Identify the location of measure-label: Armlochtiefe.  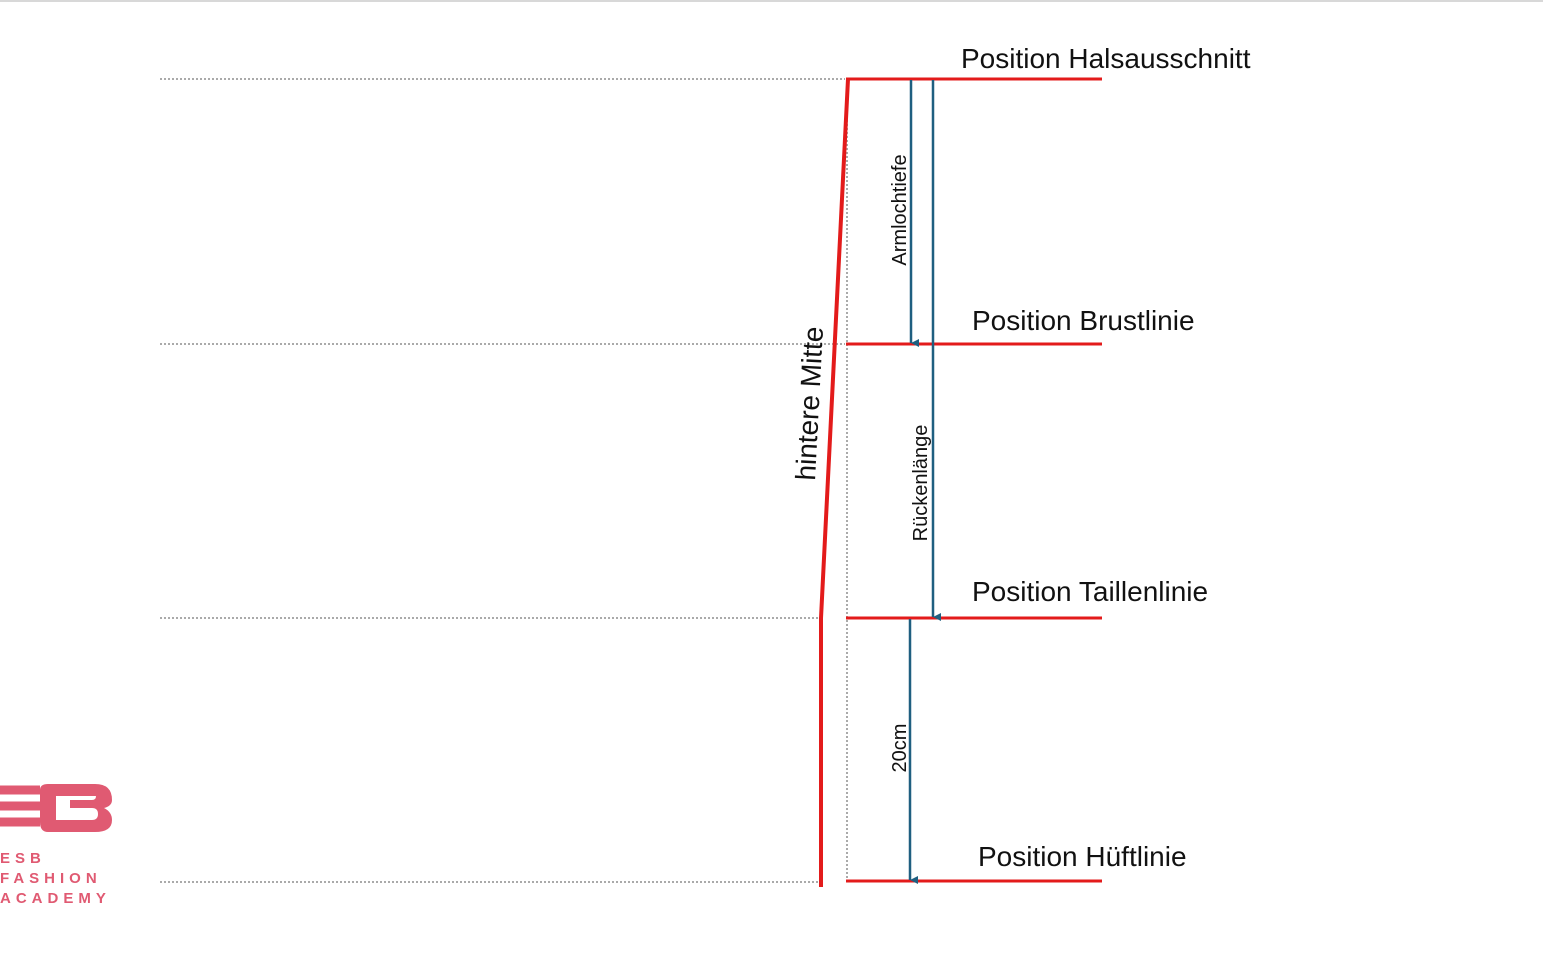
(900, 209).